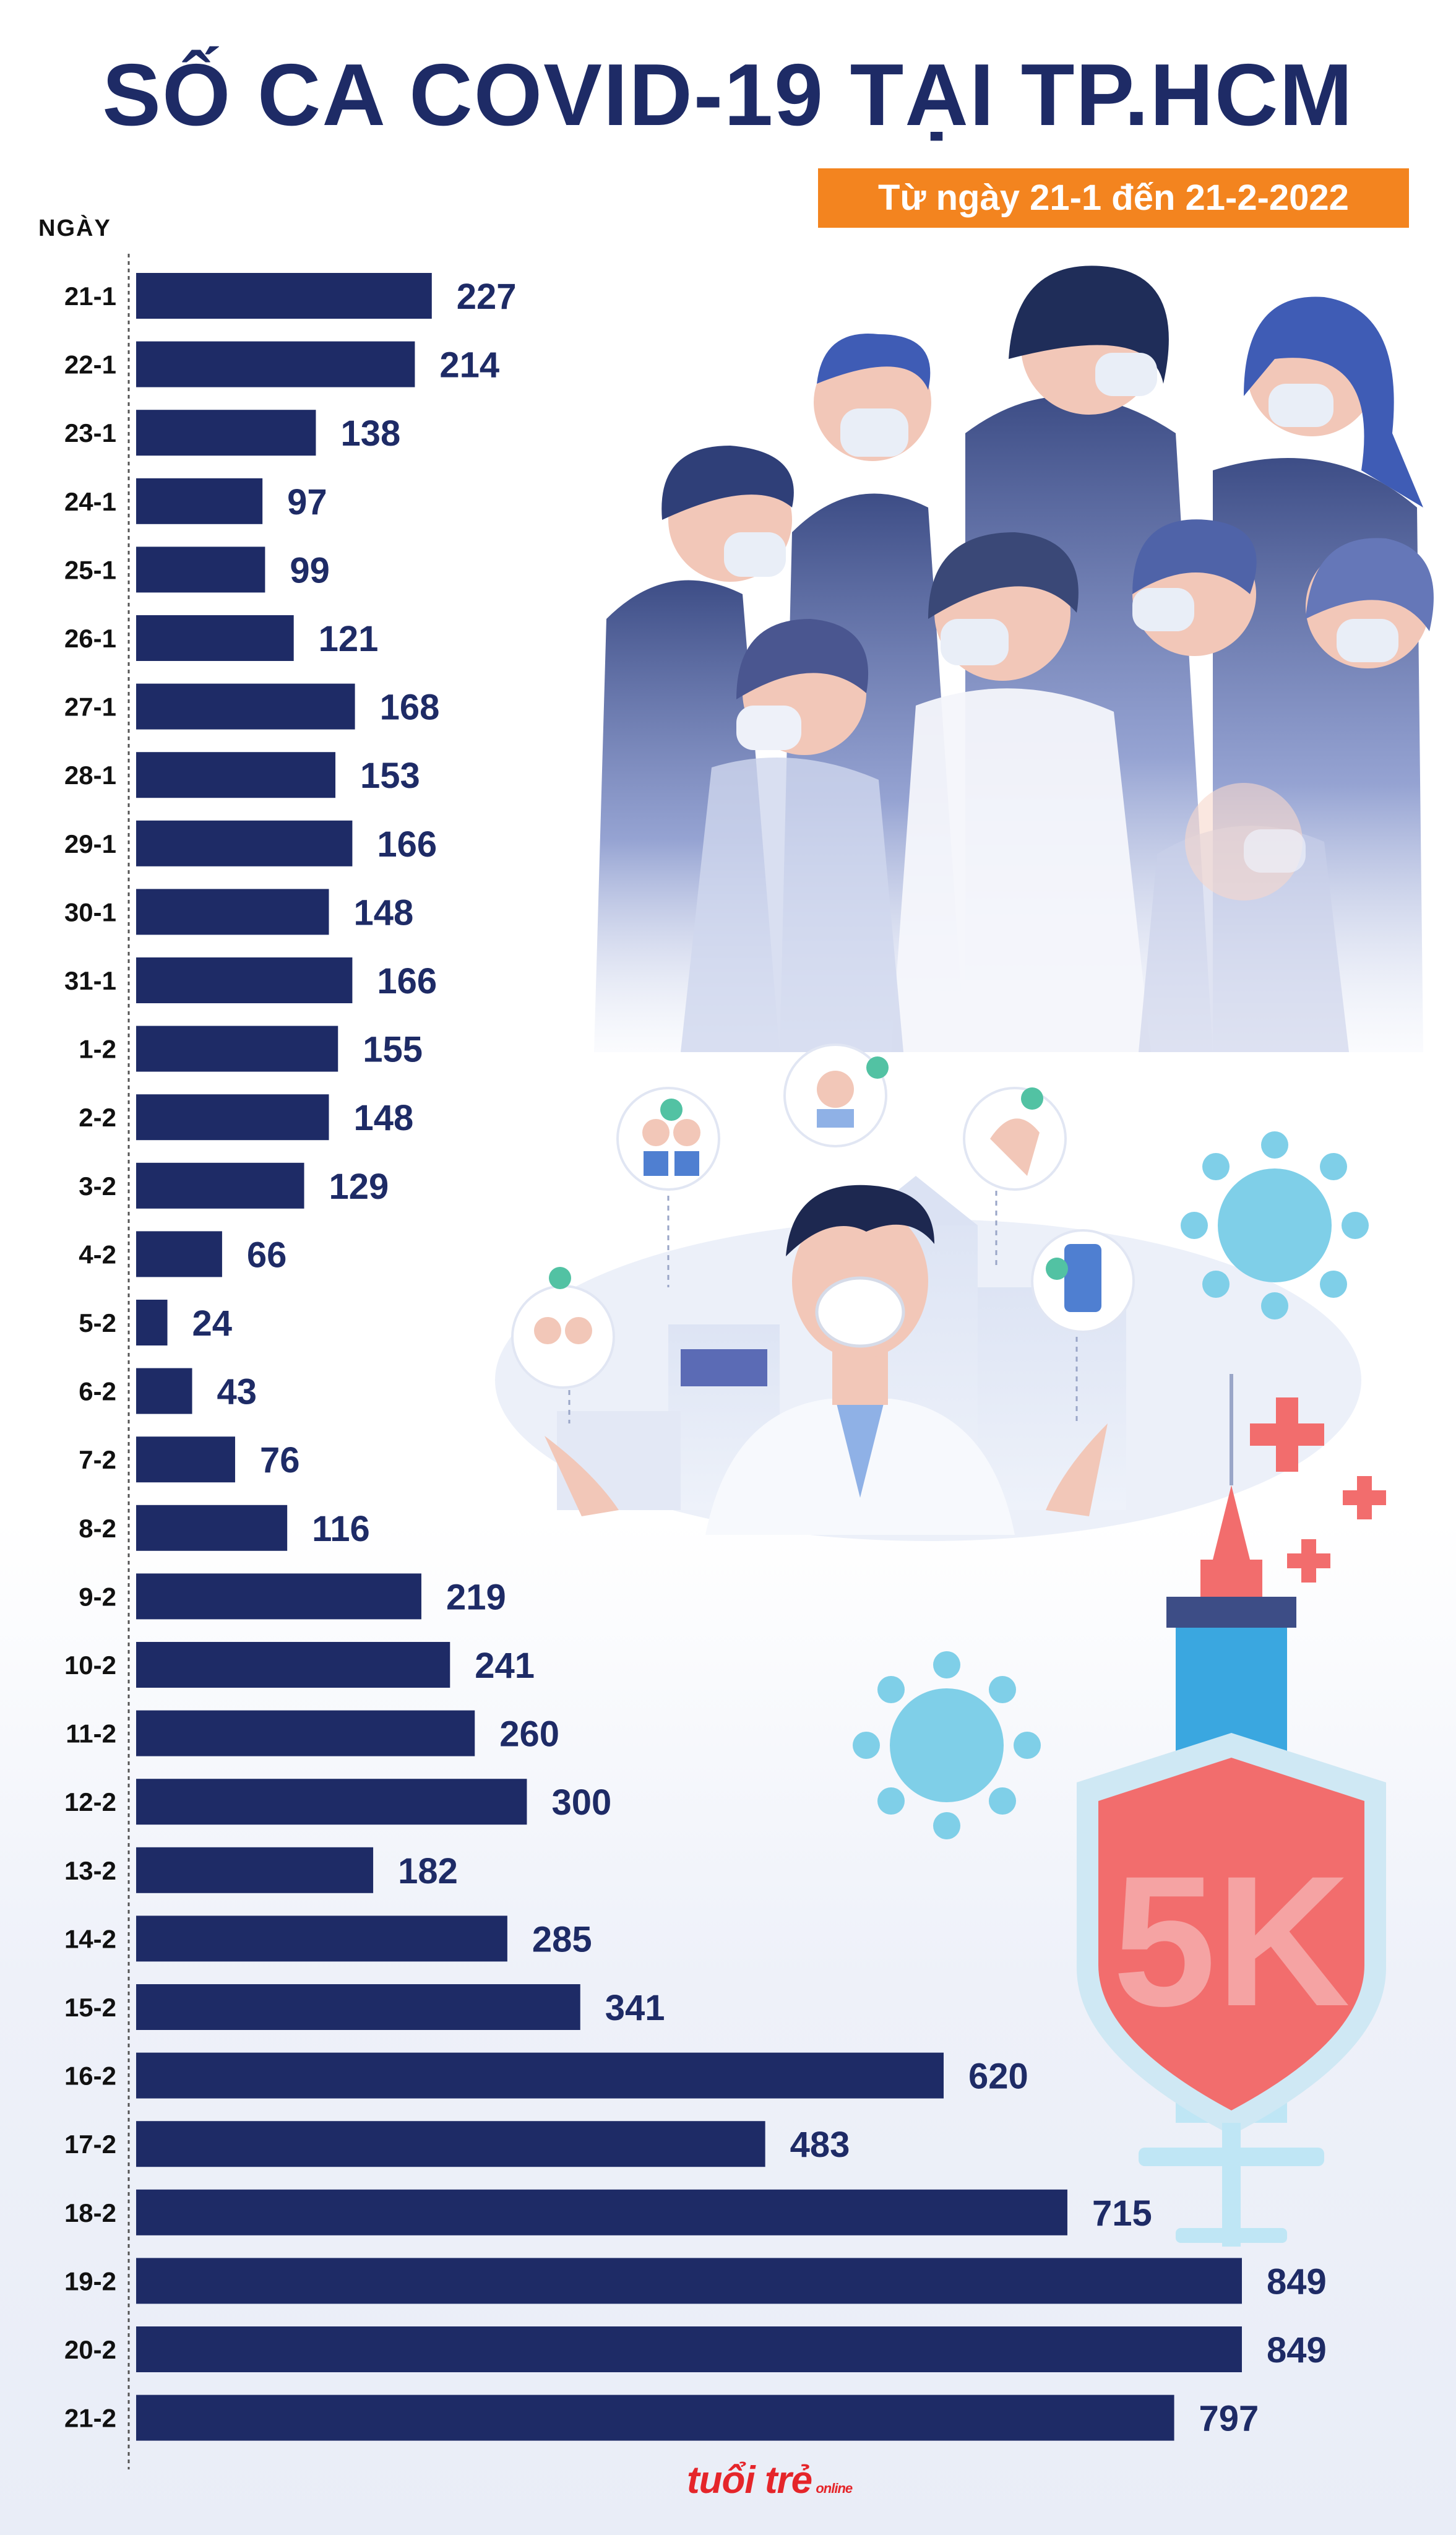 This screenshot has height=2535, width=1456. What do you see at coordinates (1231, 1941) in the screenshot?
I see `shield-text: 5K` at bounding box center [1231, 1941].